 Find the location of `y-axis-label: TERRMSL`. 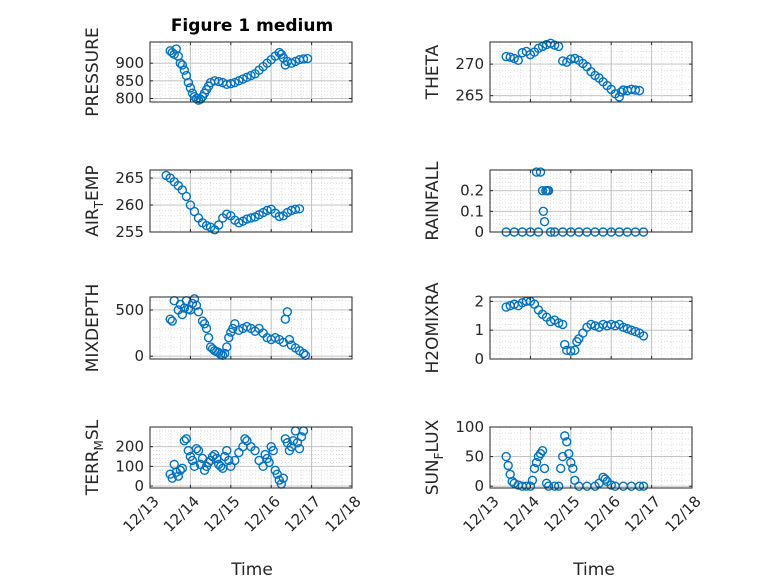

y-axis-label: TERRMSL is located at coordinates (94, 457).